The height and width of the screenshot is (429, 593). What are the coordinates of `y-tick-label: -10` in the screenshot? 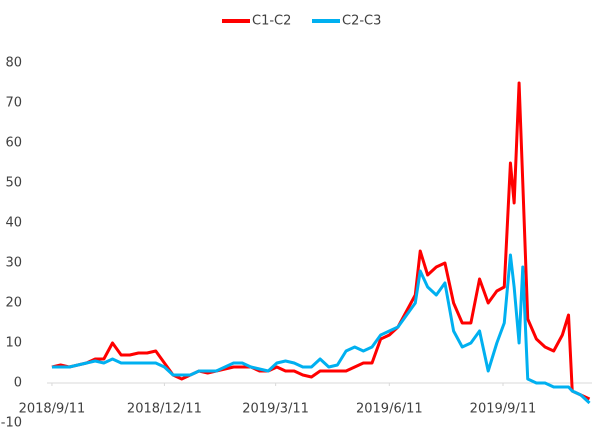 It's located at (11, 422).